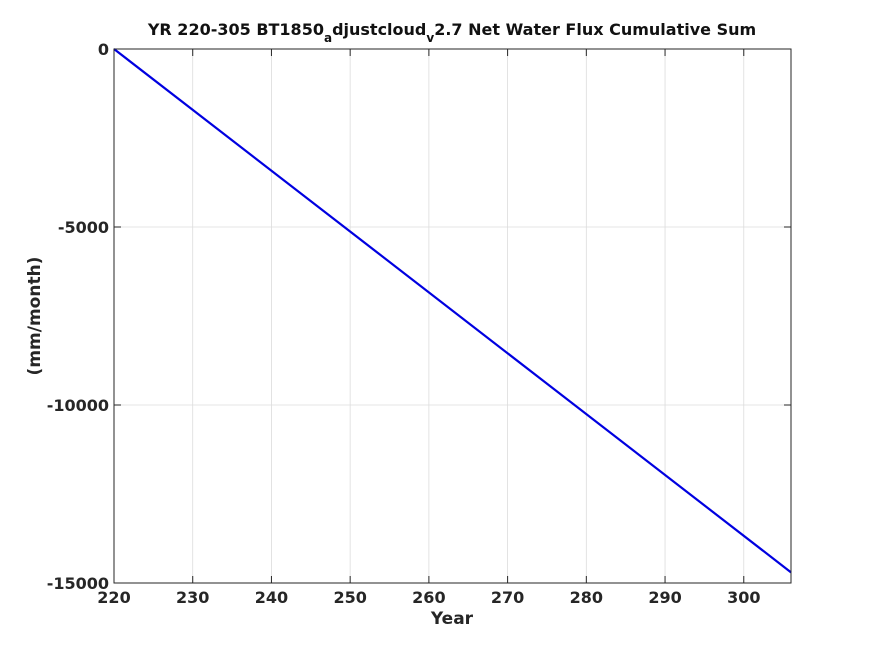 This screenshot has width=875, height=656. Describe the element at coordinates (507, 597) in the screenshot. I see `x-tick-label: 270` at that location.